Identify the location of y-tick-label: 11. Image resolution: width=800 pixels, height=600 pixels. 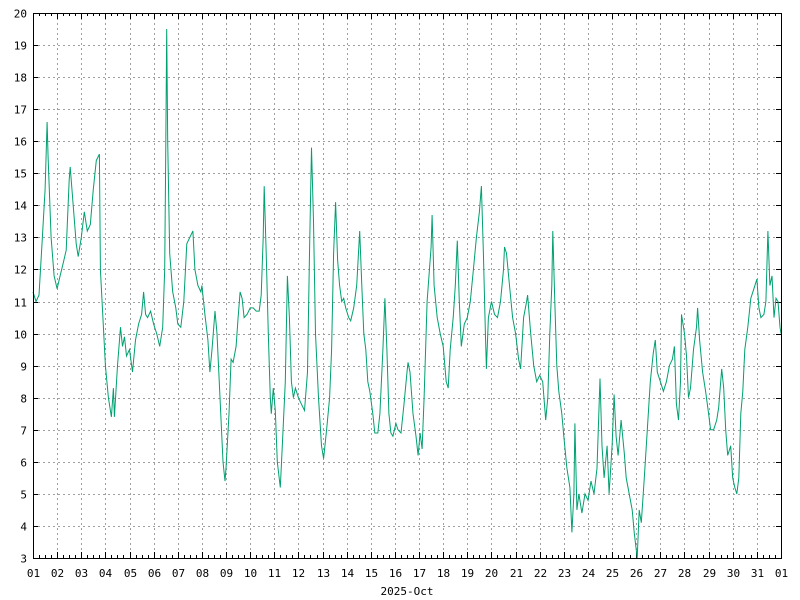
(20, 303).